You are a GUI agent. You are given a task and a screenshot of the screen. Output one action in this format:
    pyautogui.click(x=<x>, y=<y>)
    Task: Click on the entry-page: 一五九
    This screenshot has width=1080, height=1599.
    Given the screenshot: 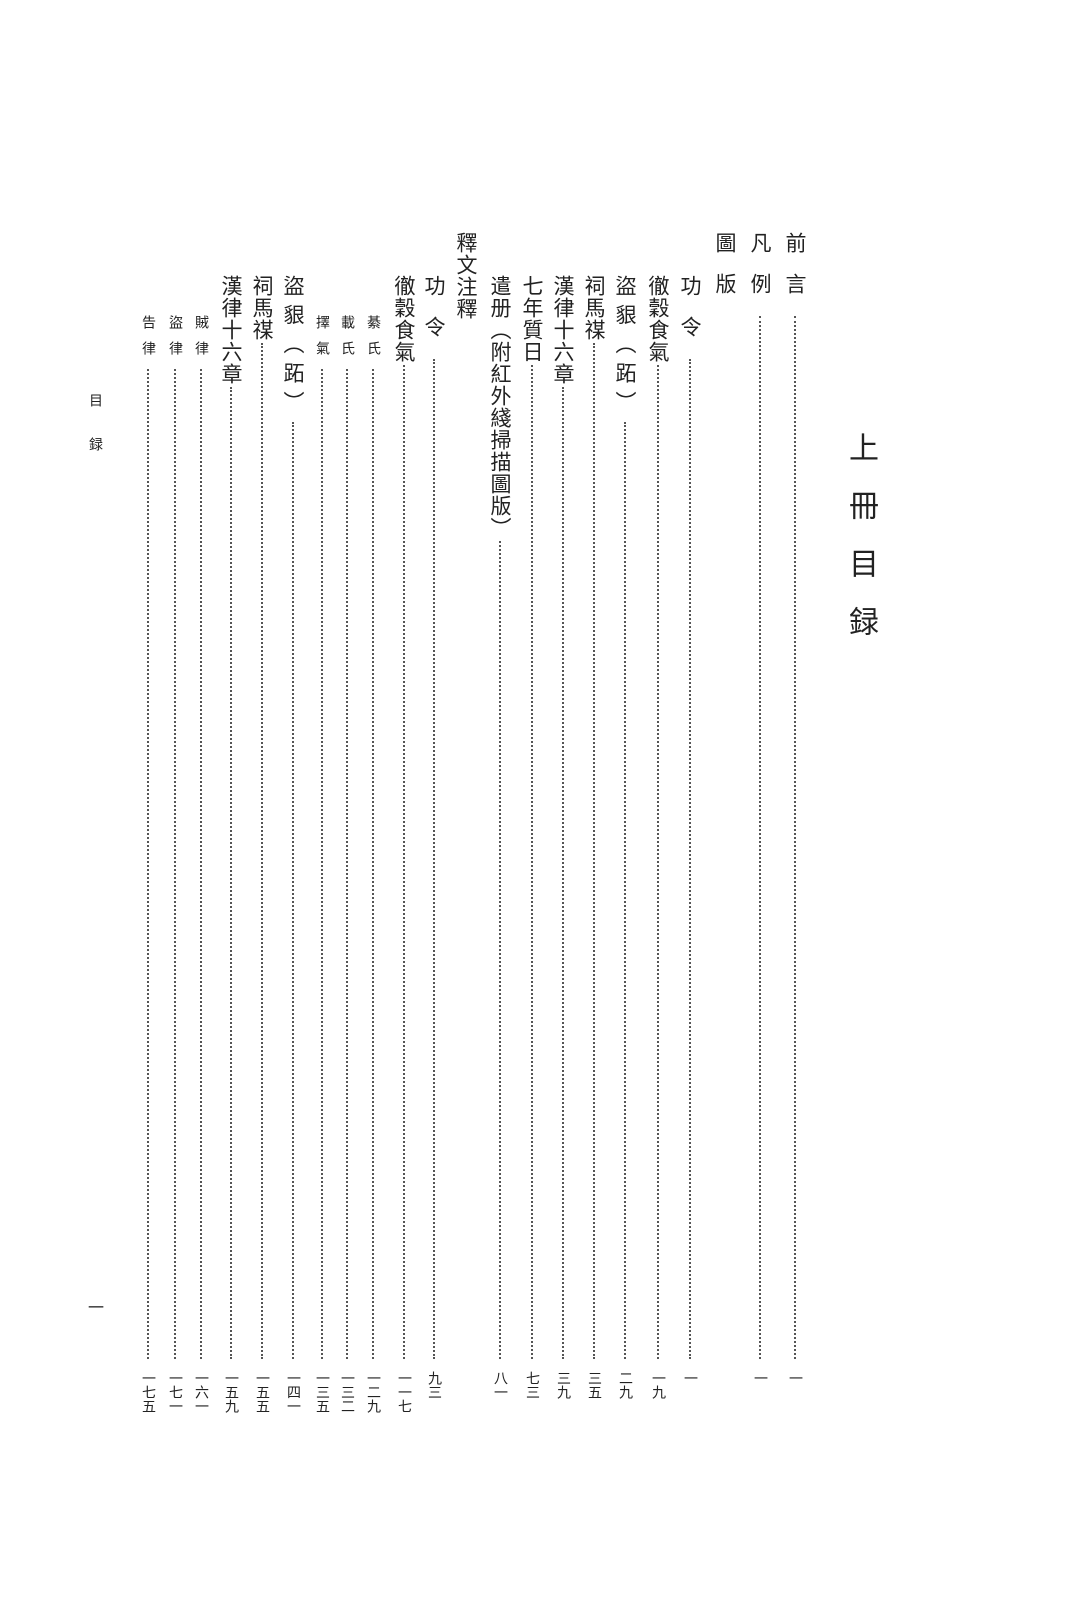 What is the action you would take?
    pyautogui.click(x=231, y=1392)
    